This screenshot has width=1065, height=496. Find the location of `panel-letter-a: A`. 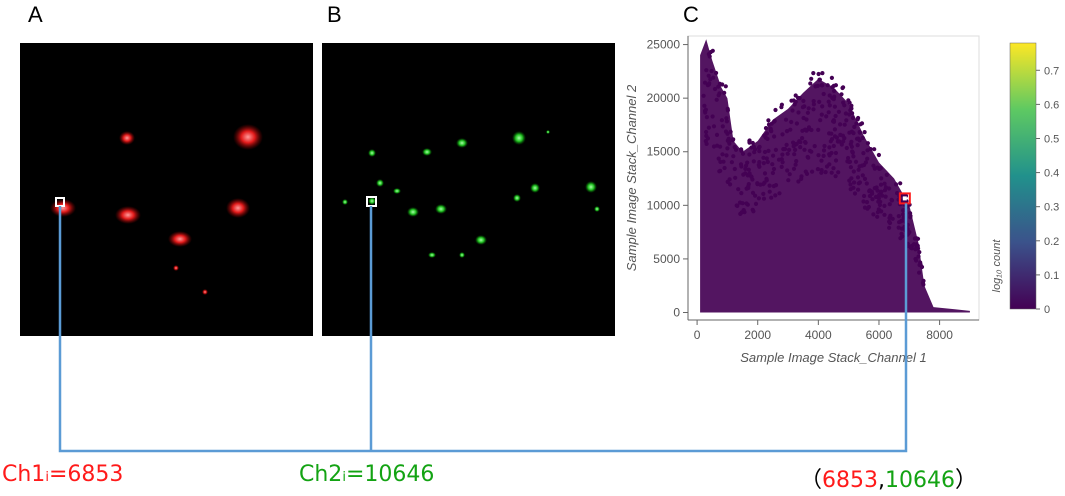

panel-letter-a: A is located at coordinates (35, 14).